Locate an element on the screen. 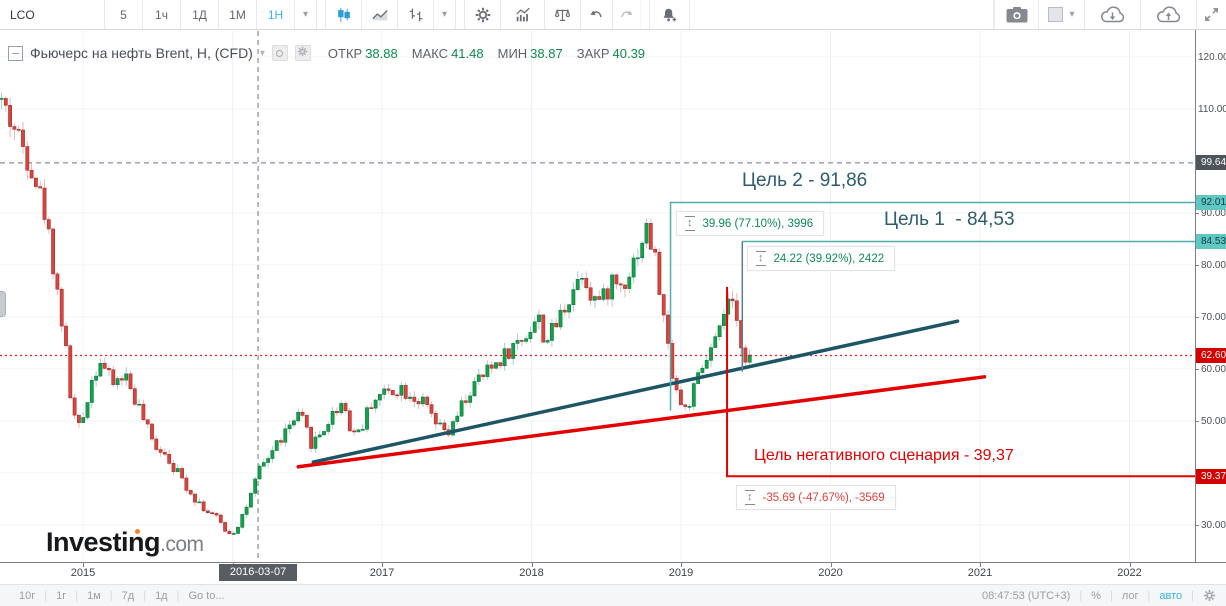  range-1d: 1д is located at coordinates (161, 595).